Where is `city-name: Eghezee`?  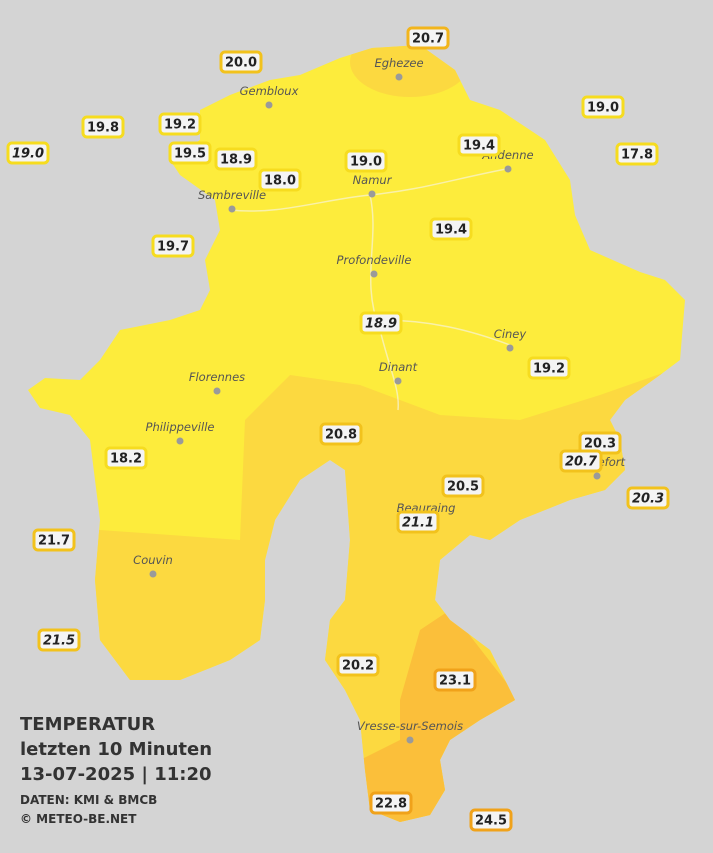 city-name: Eghezee is located at coordinates (398, 63).